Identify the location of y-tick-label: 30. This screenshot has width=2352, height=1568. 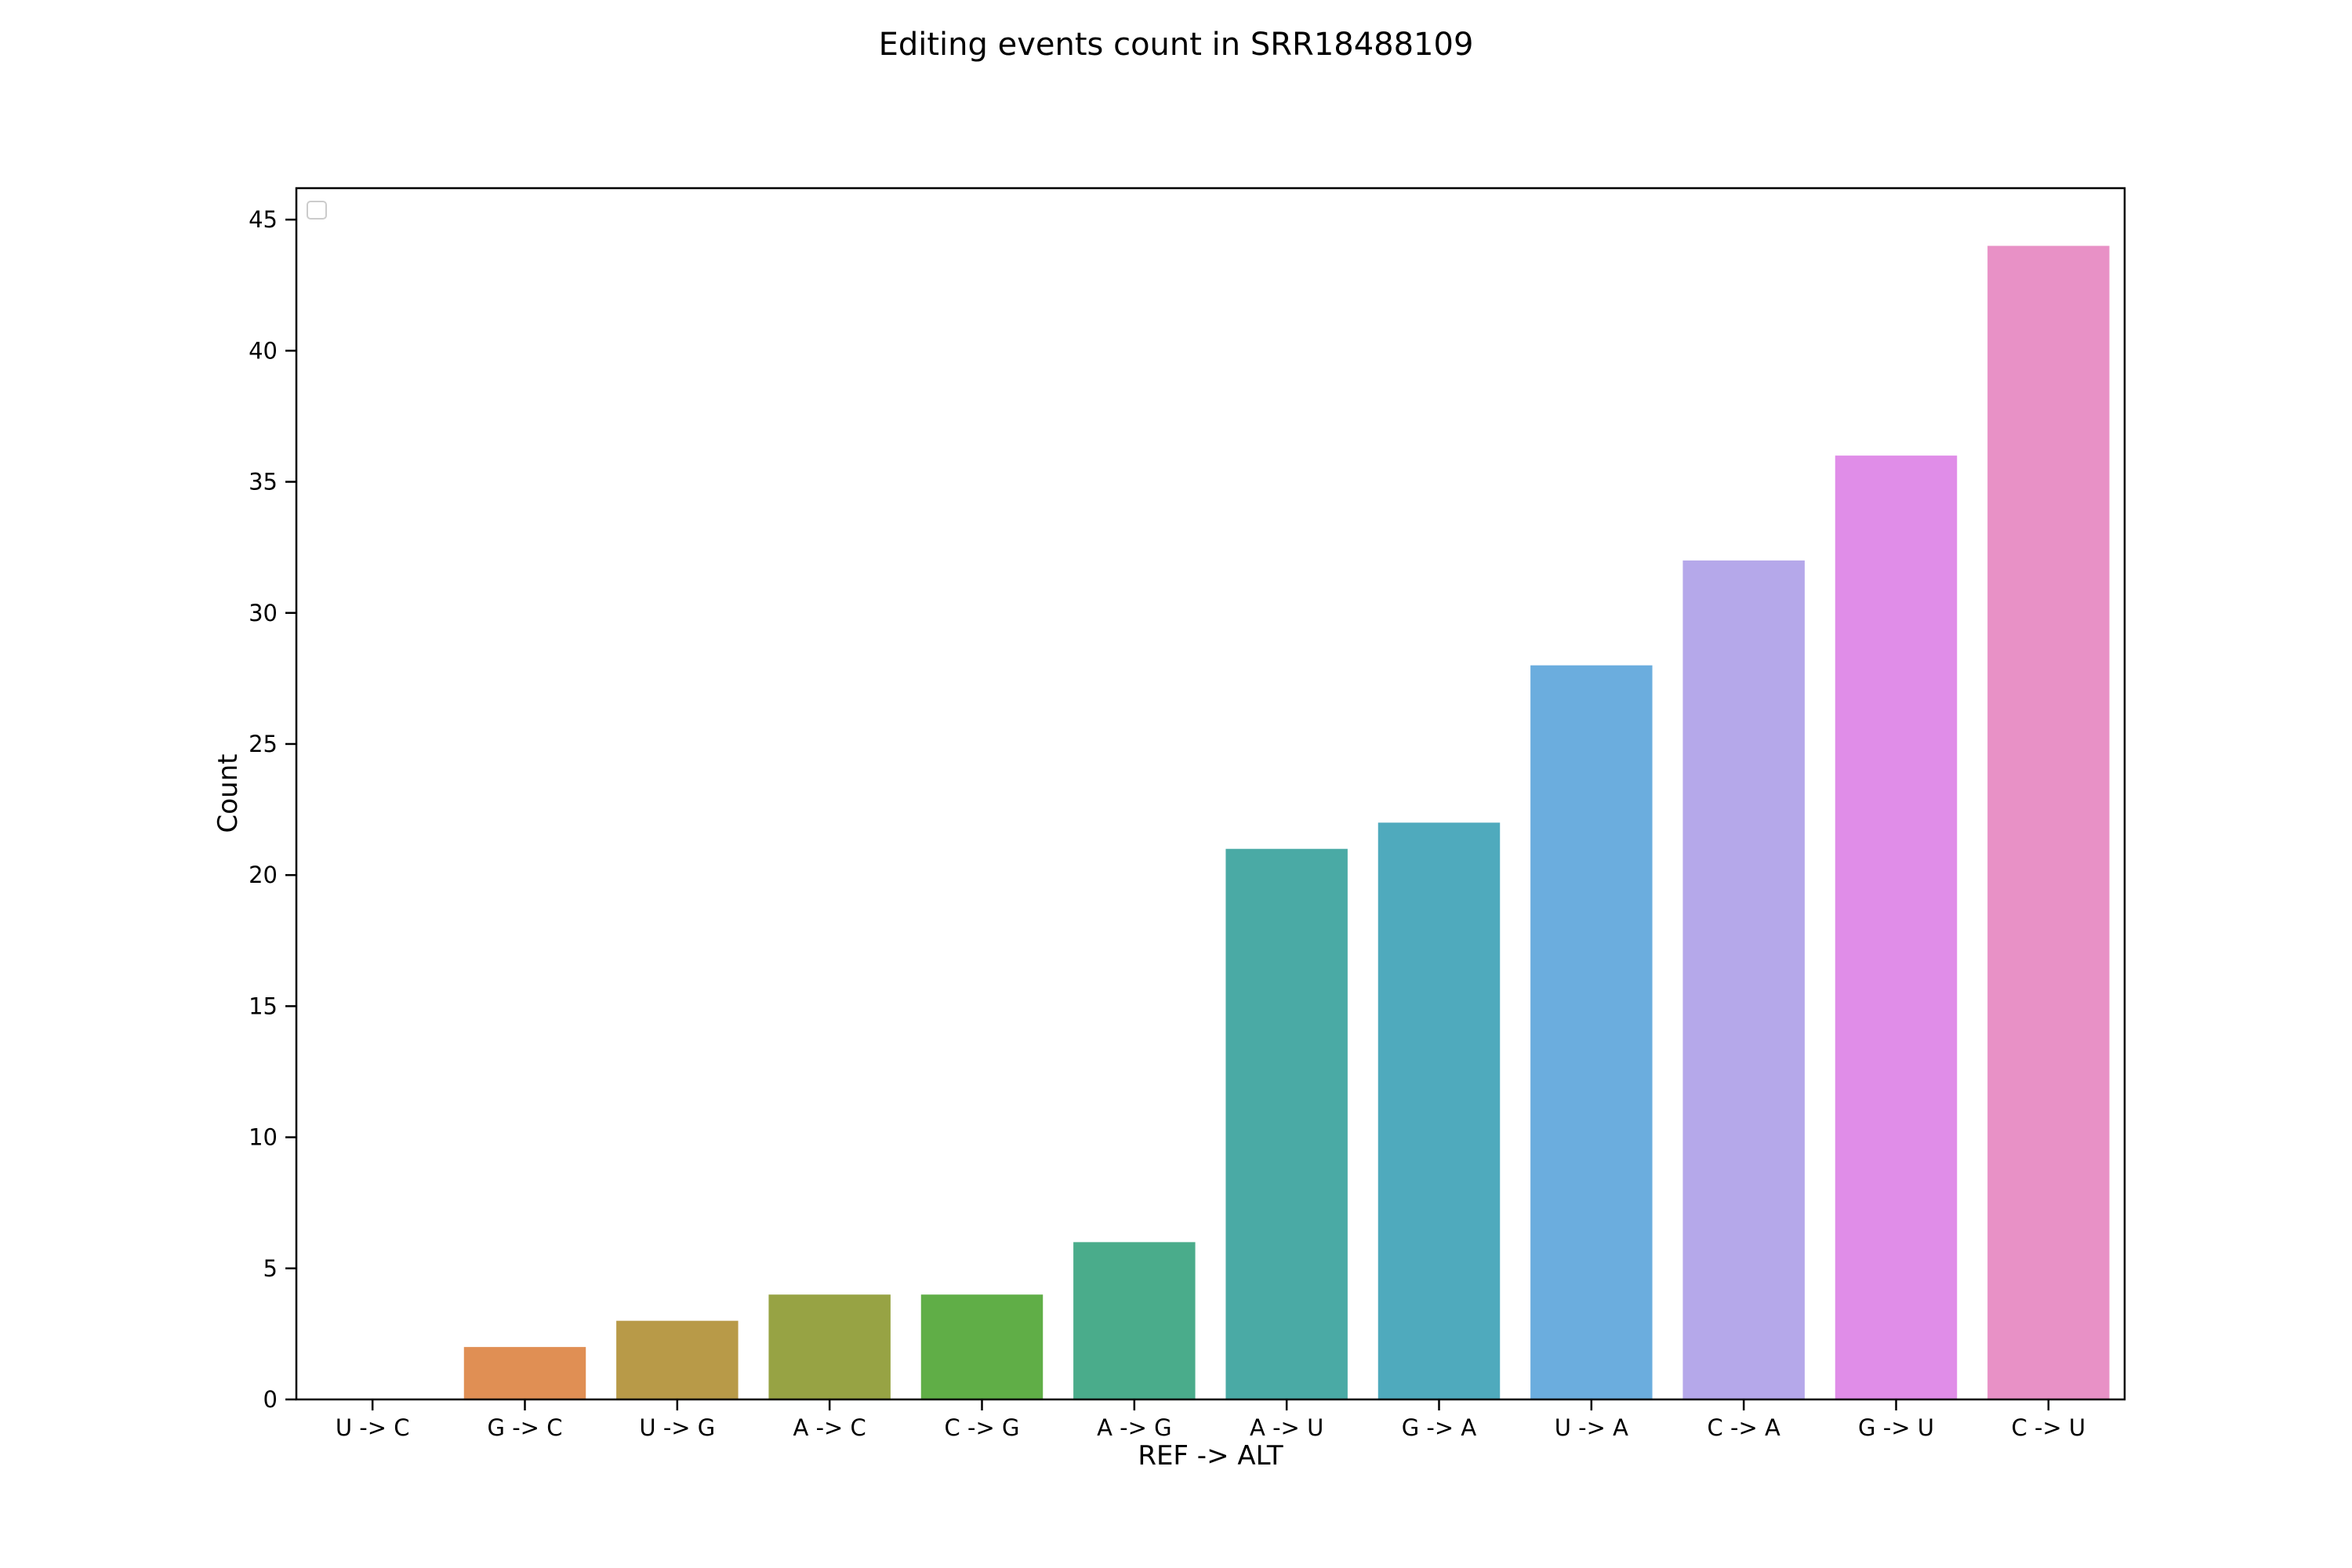
(263, 613).